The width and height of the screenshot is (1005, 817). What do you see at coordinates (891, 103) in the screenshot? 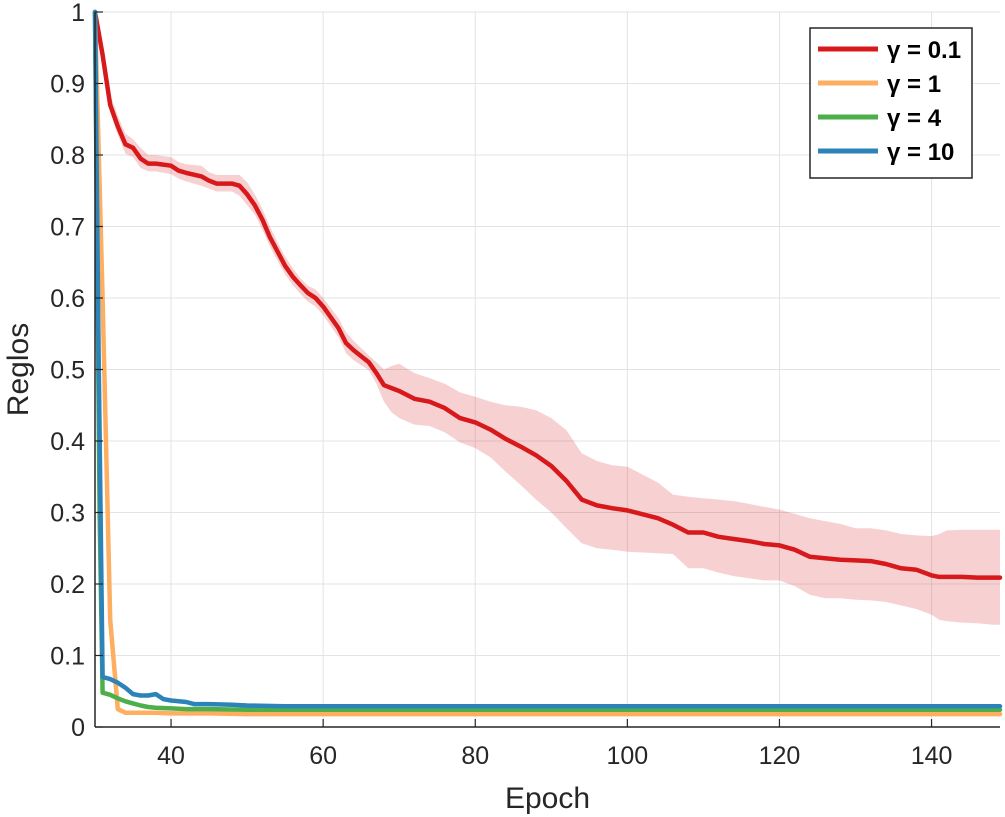
I see `legend: γ = 0.1 γ = 1 γ = 4 γ = 10` at bounding box center [891, 103].